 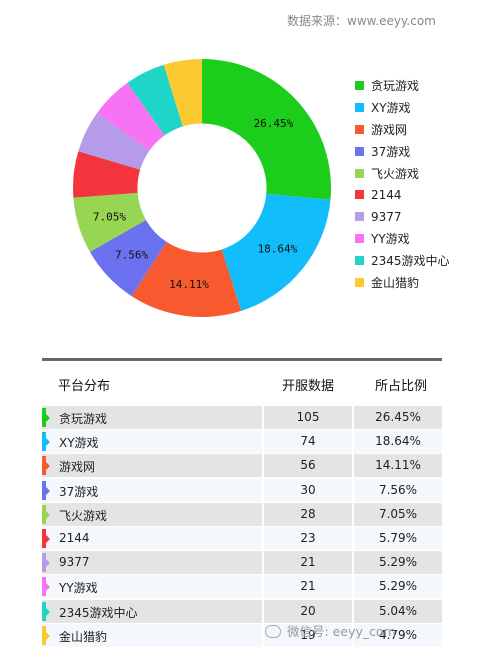 I want to click on header-count: 开服数据, so click(x=308, y=386).